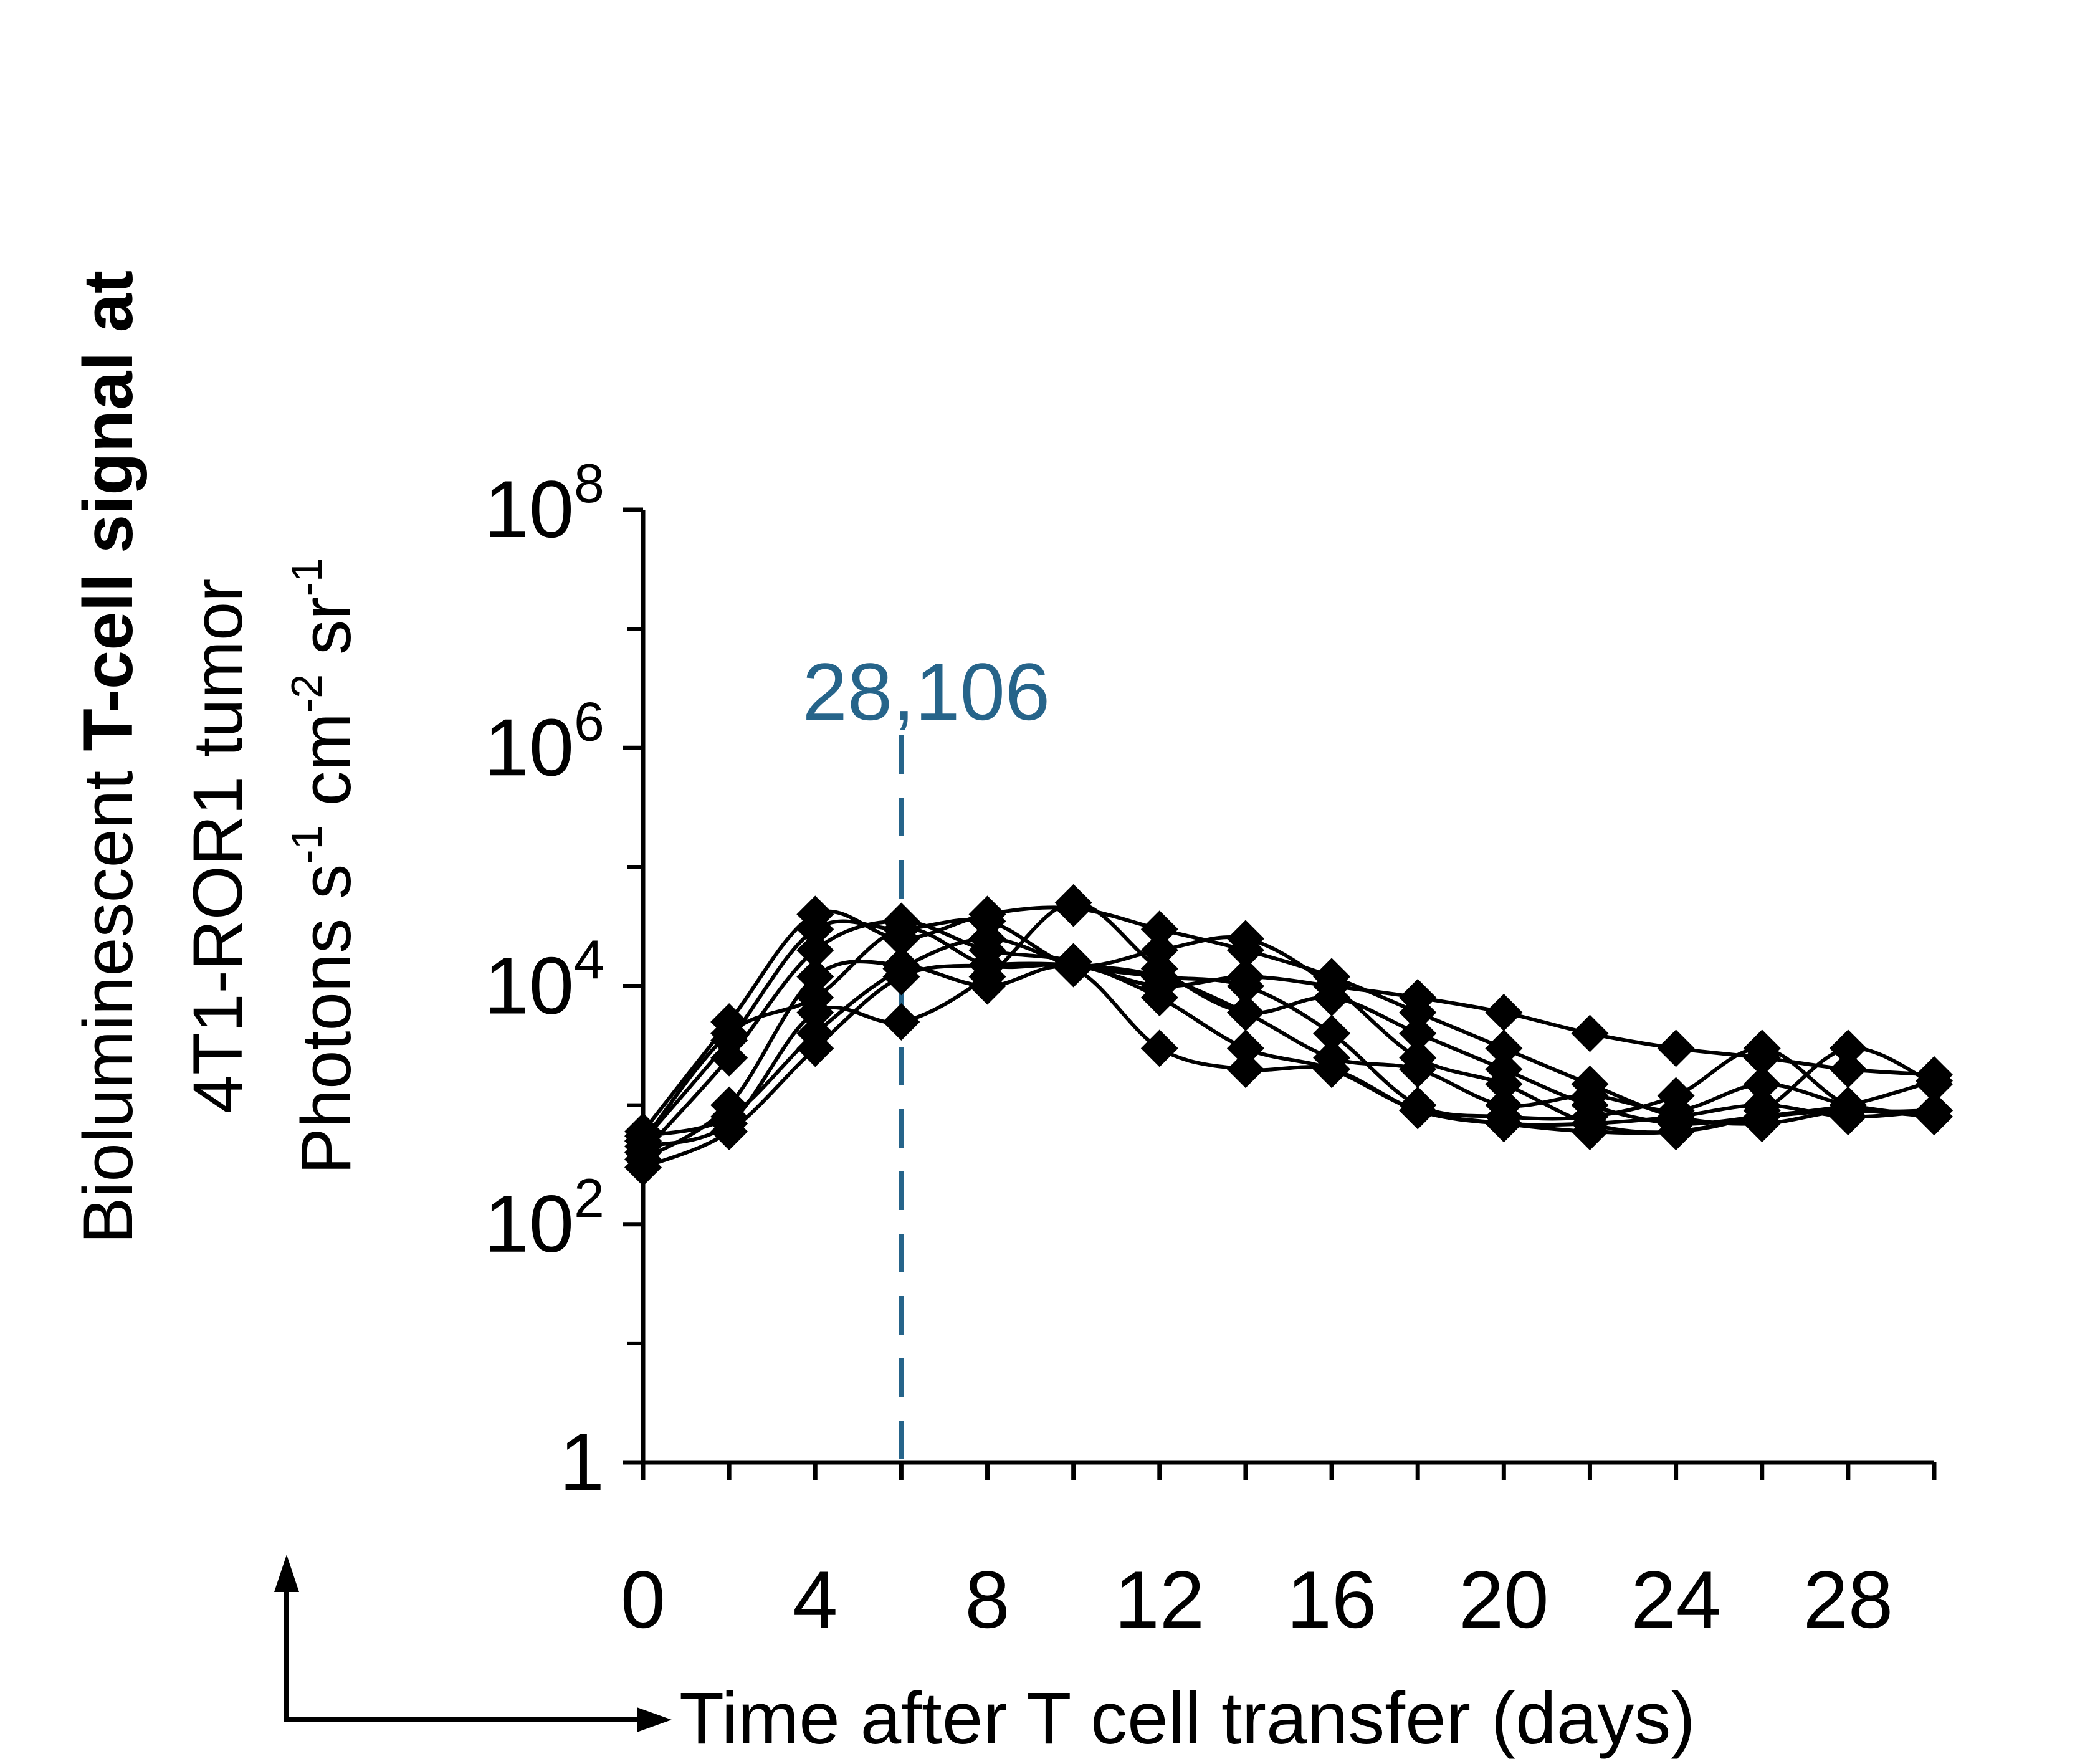  What do you see at coordinates (544, 1218) in the screenshot?
I see `y-tick-label: 10²` at bounding box center [544, 1218].